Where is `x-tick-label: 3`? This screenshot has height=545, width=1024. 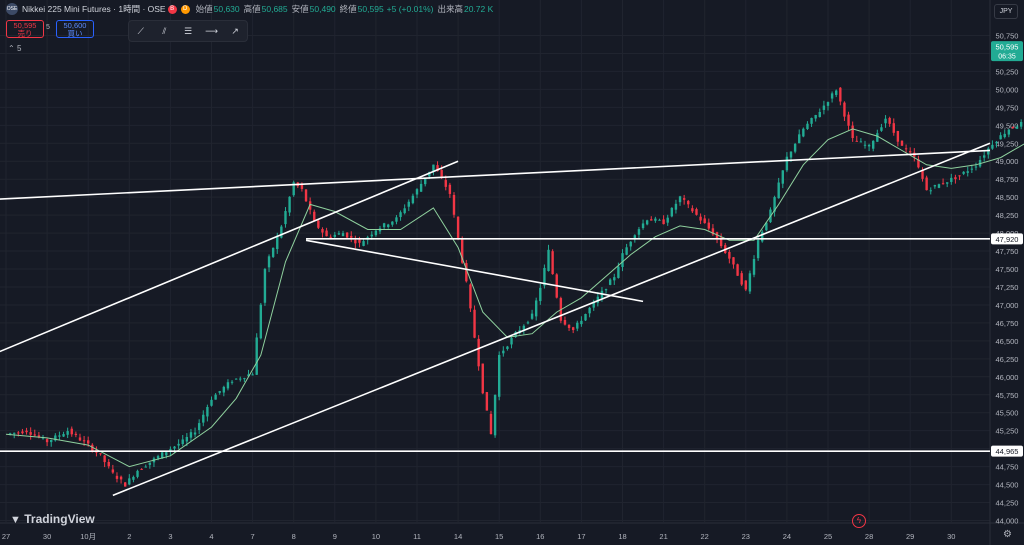
x-tick-label: 3 is located at coordinates (170, 536).